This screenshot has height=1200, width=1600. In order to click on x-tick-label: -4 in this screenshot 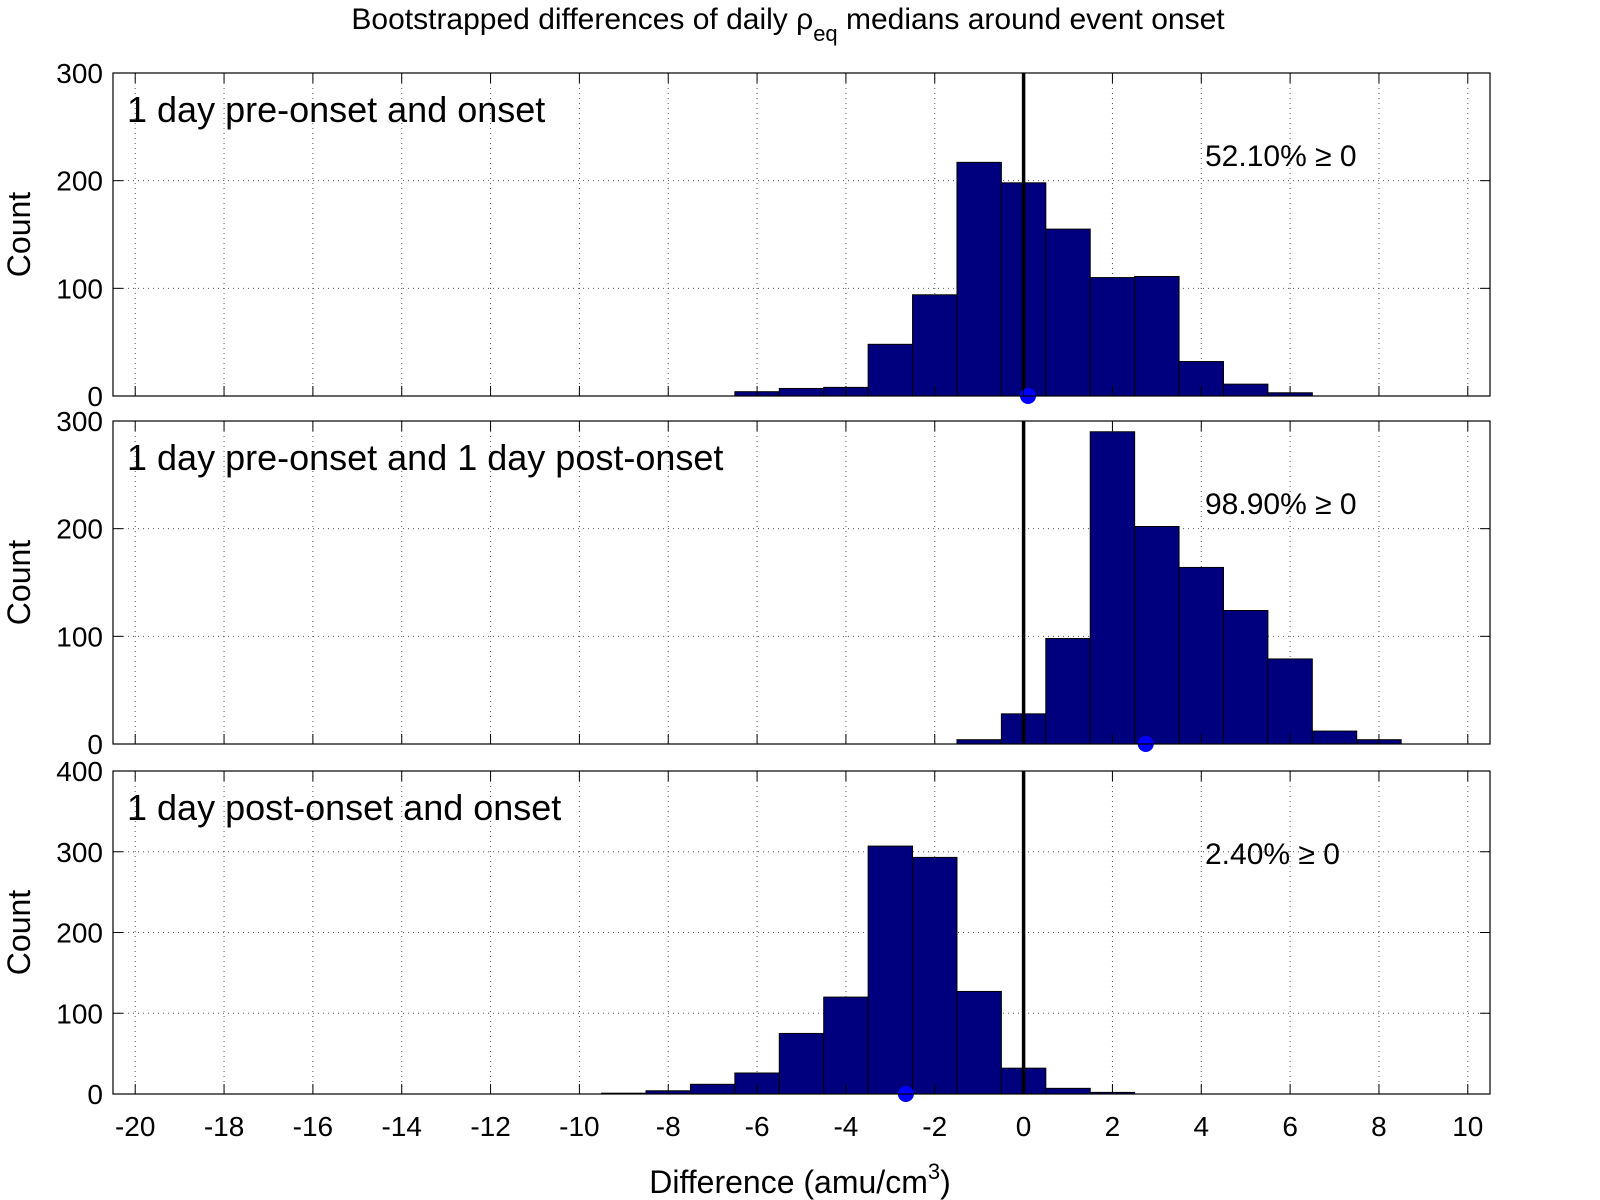, I will do `click(845, 1126)`.